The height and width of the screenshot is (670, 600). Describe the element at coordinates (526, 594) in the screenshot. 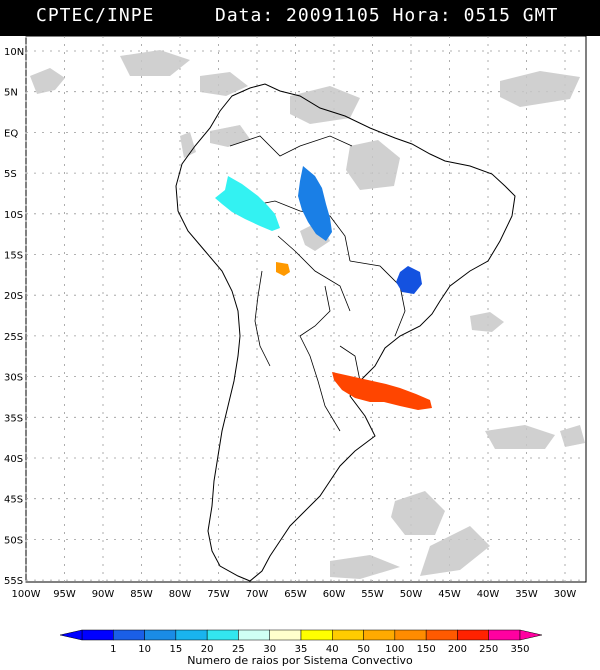

I see `lon-label: 35W` at that location.